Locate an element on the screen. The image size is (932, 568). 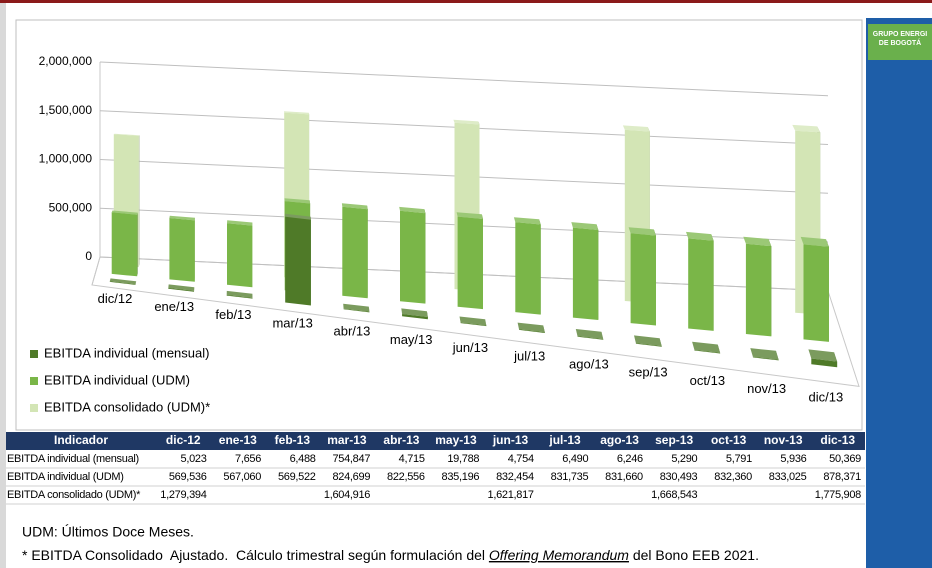
top-rule is located at coordinates (466, 1).